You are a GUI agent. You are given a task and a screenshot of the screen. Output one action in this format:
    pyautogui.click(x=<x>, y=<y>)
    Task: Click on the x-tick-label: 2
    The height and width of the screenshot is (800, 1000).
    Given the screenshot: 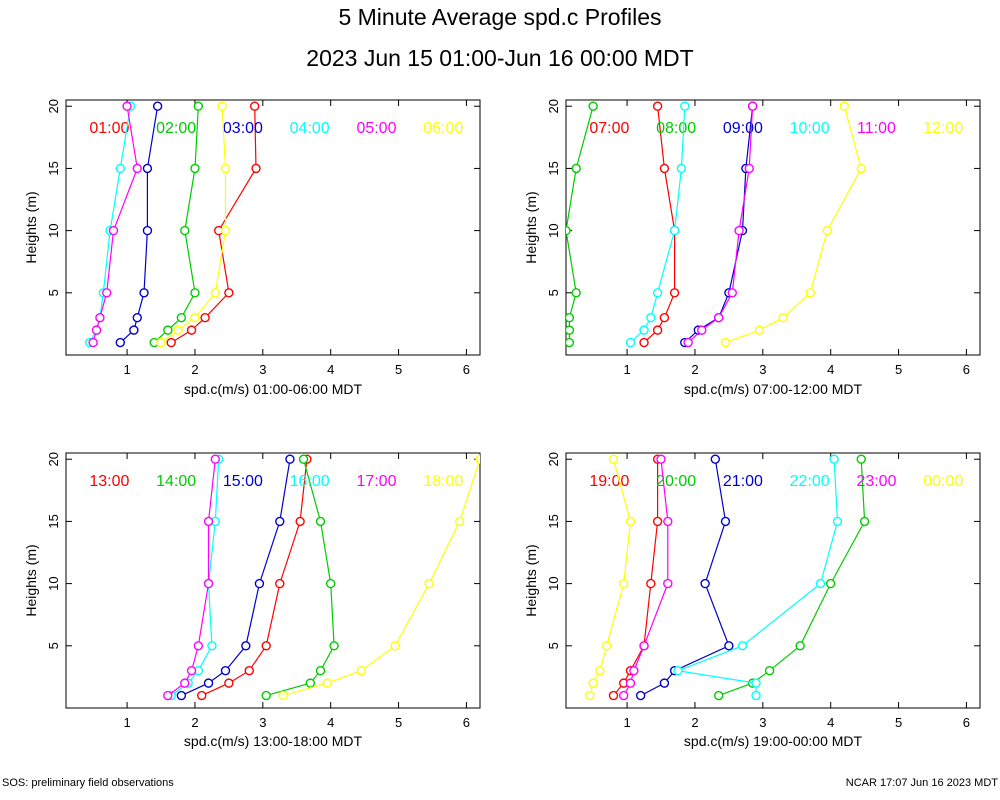 What is the action you would take?
    pyautogui.click(x=694, y=369)
    